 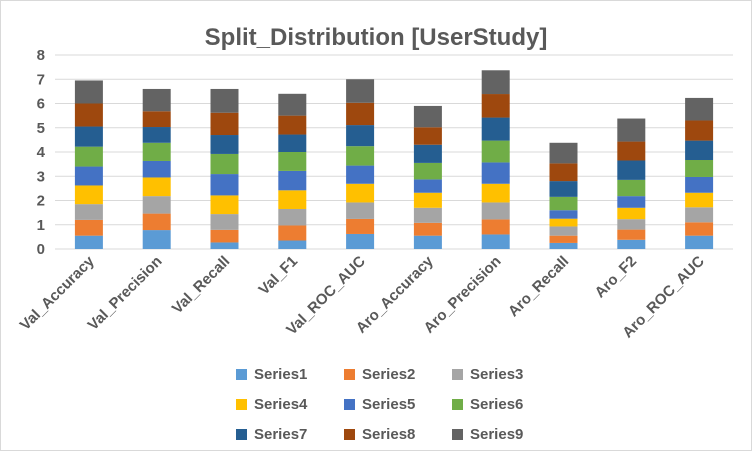 What do you see at coordinates (41, 55) in the screenshot?
I see `y-tick-label: 8` at bounding box center [41, 55].